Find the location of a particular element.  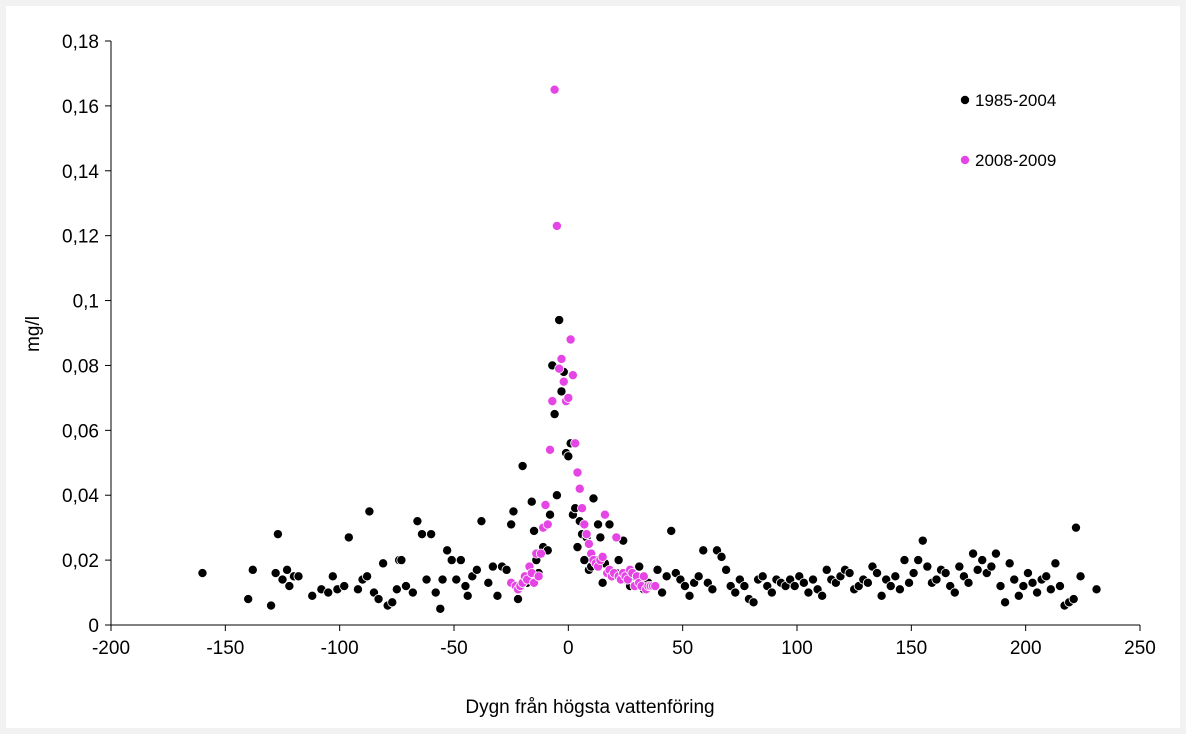

x-tick-label: -150 is located at coordinates (225, 648).